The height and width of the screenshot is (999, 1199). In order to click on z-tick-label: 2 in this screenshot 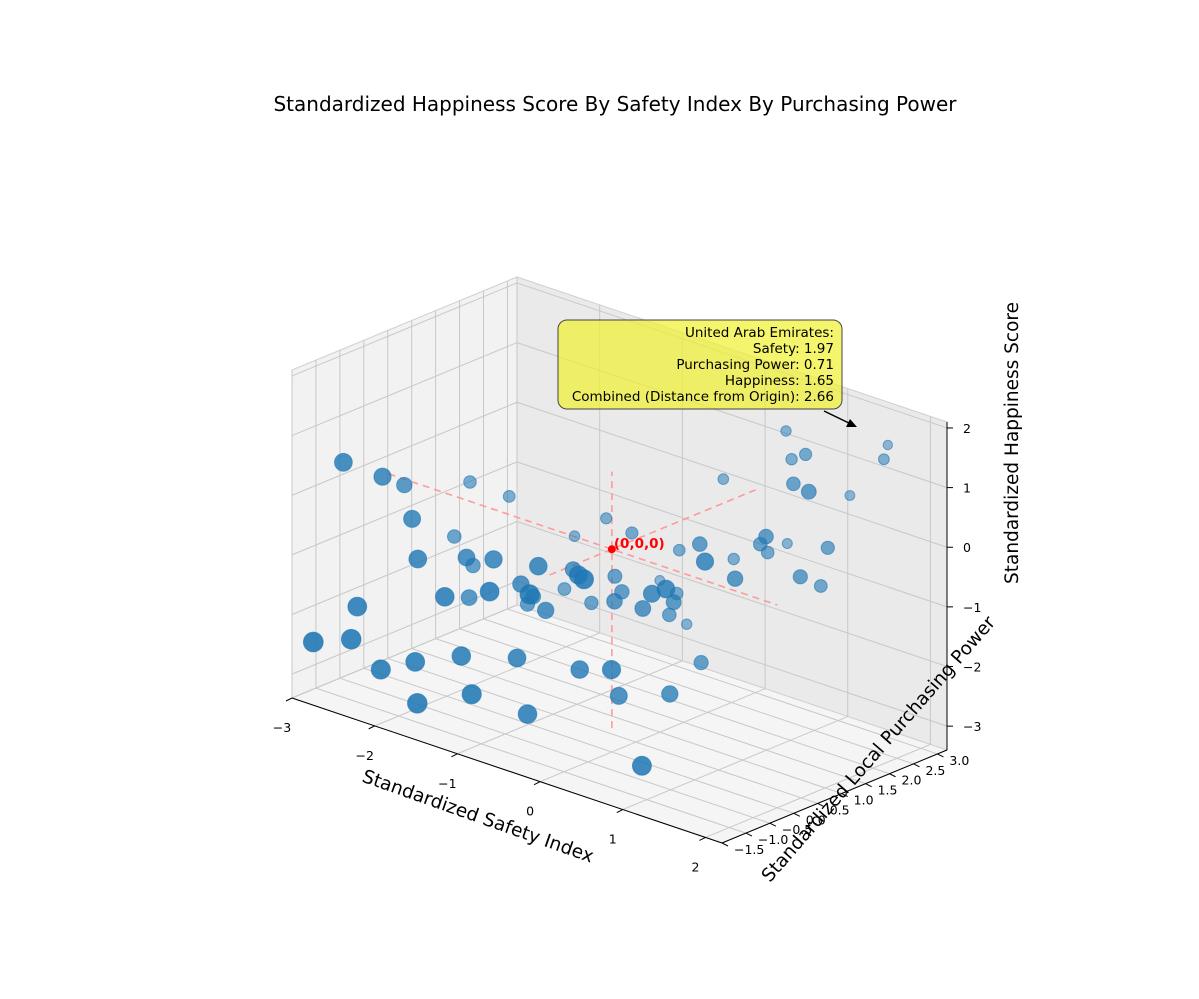, I will do `click(967, 428)`.